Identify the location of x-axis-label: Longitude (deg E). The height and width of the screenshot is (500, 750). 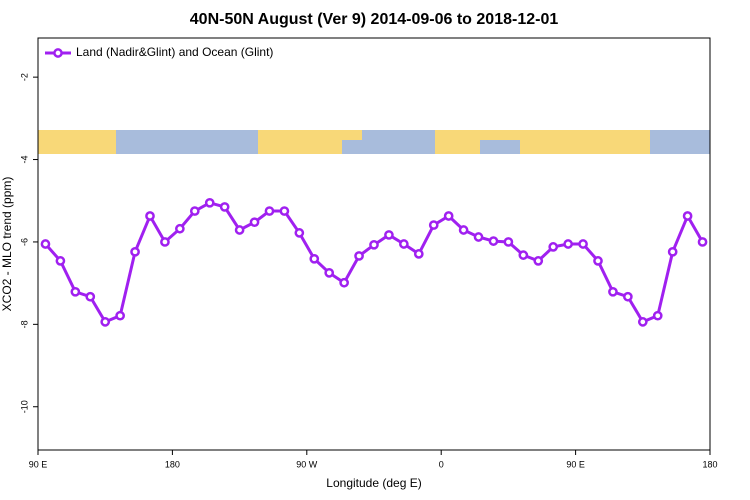
(373, 483).